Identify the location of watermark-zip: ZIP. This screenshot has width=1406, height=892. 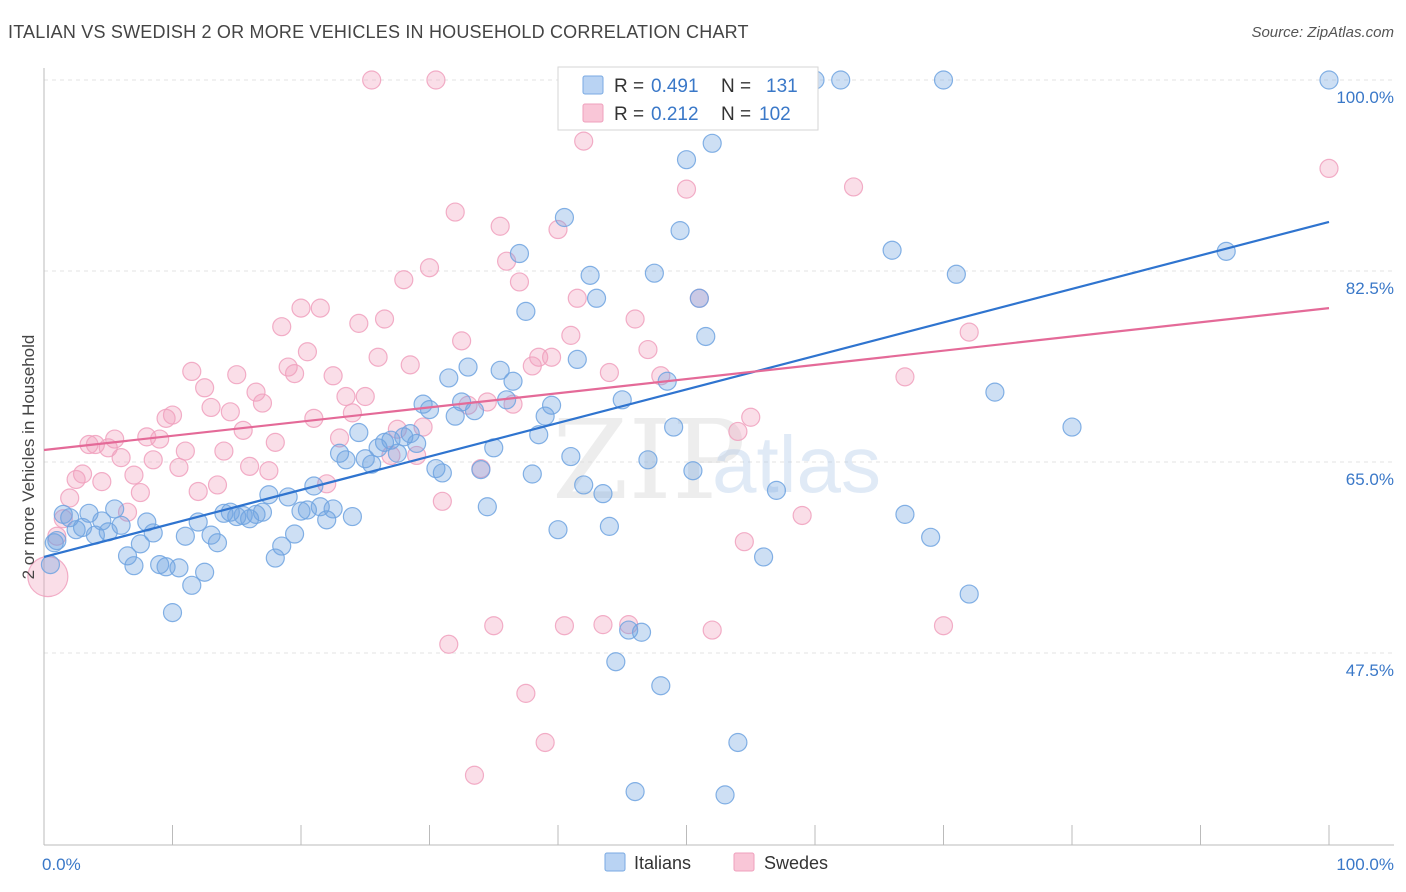
(649, 460).